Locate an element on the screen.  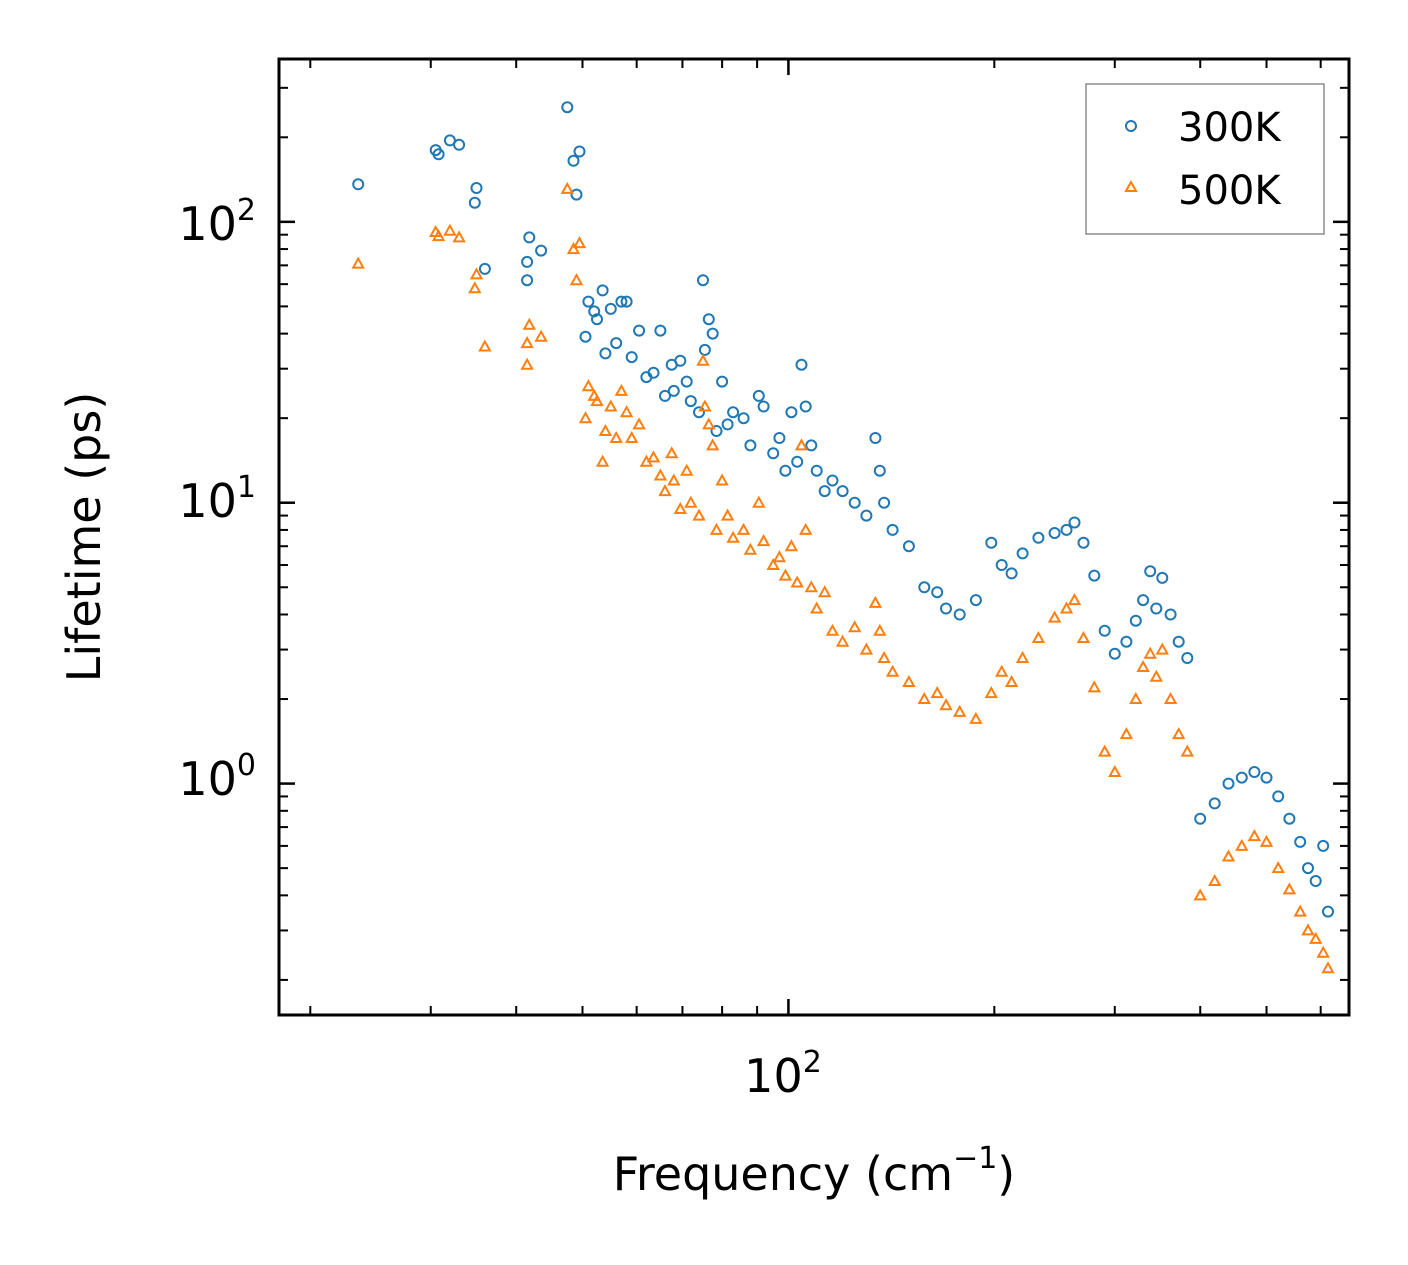
x-tick-label-100: 102 is located at coordinates (783, 1074).